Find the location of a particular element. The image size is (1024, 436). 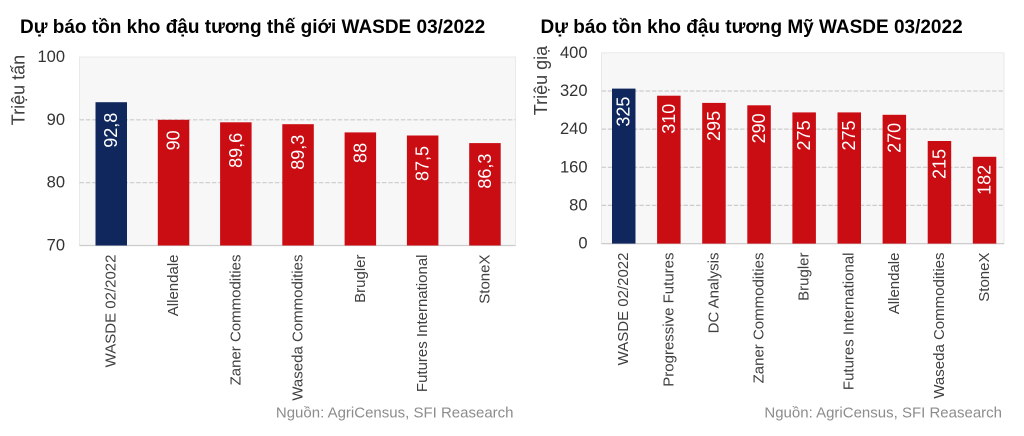

svg-text: 92,8 is located at coordinates (111, 130).